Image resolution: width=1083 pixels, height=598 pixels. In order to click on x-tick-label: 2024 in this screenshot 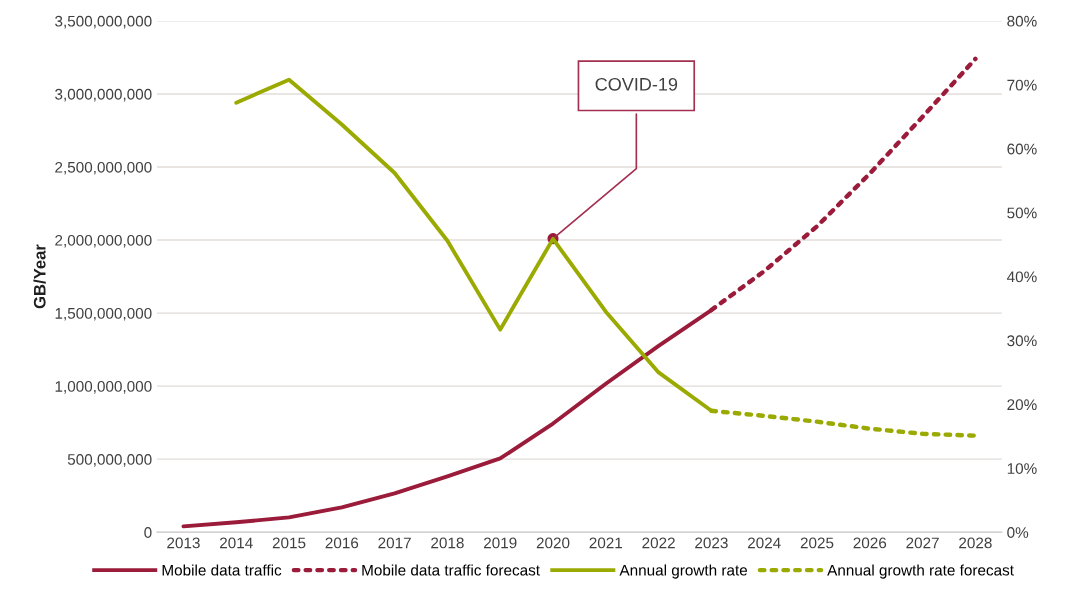, I will do `click(764, 543)`.